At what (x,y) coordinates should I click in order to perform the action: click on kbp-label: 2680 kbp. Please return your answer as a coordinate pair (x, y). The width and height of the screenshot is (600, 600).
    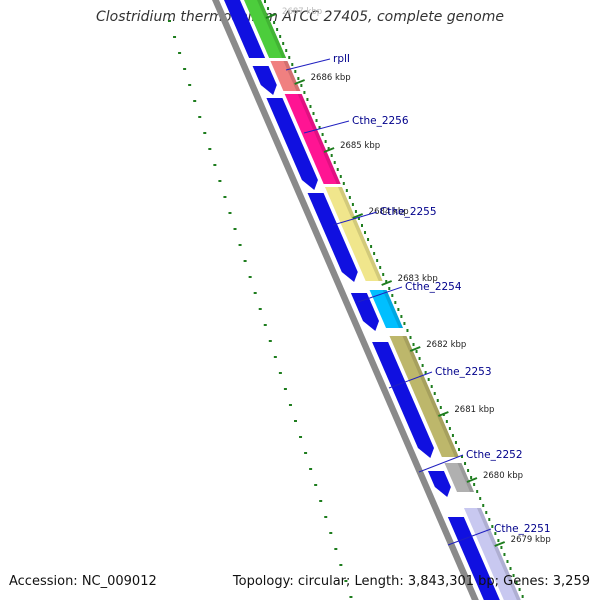
    Looking at the image, I should click on (503, 476).